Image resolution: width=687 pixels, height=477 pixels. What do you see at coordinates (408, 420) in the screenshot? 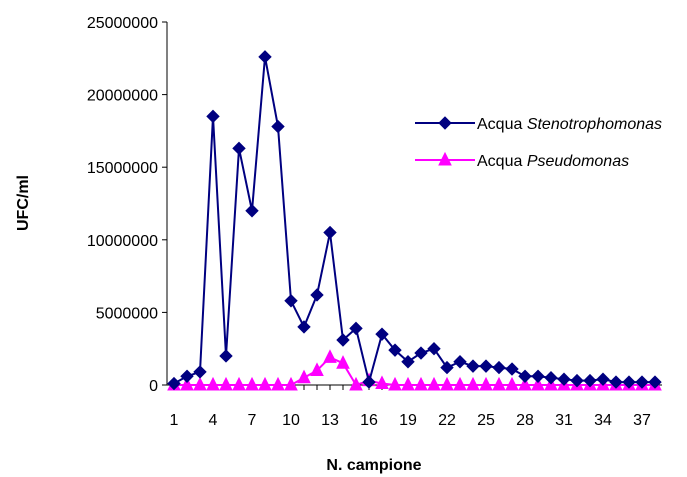
I see `x-tick-label: 19` at bounding box center [408, 420].